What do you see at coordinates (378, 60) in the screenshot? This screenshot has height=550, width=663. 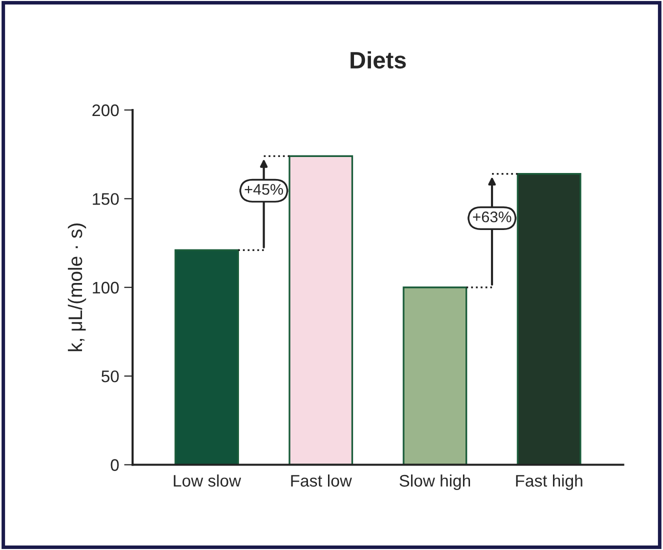 I see `chart-title: Diets` at bounding box center [378, 60].